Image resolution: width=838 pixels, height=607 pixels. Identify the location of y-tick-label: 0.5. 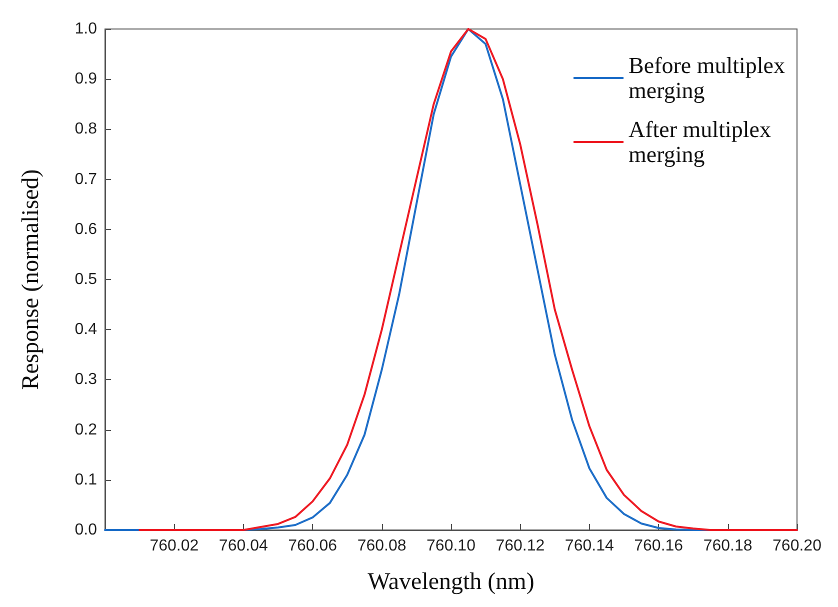
(86, 279).